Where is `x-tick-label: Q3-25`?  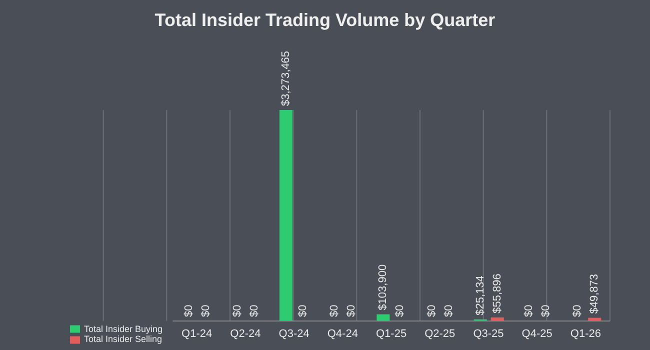 x-tick-label: Q3-25 is located at coordinates (488, 334).